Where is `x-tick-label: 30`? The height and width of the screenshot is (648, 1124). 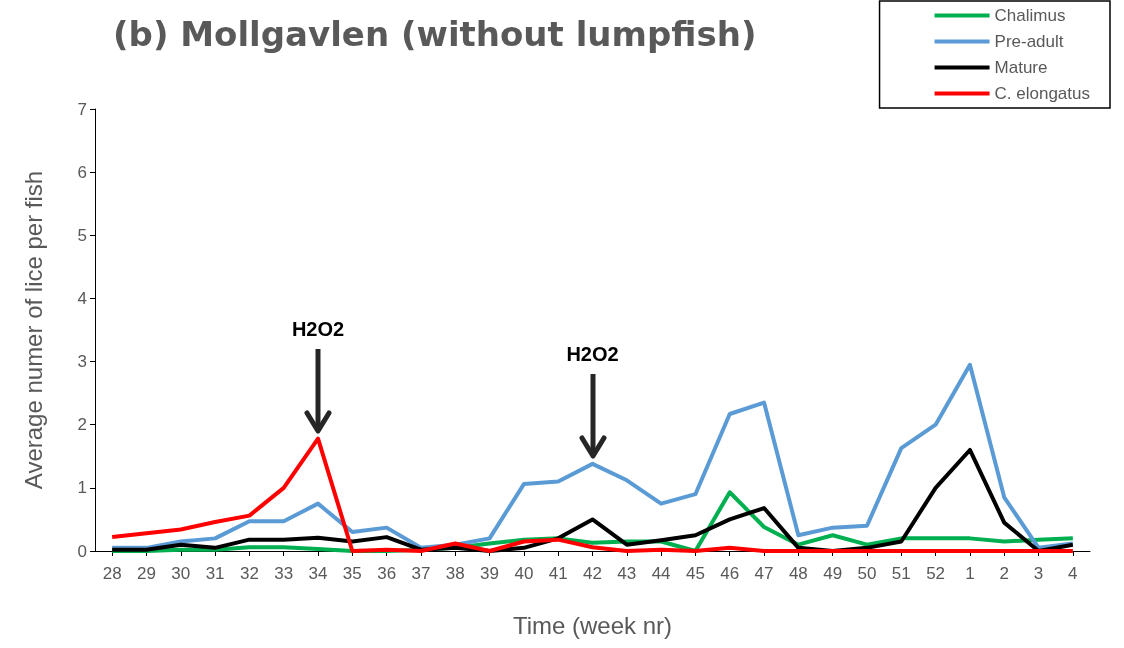
x-tick-label: 30 is located at coordinates (181, 573).